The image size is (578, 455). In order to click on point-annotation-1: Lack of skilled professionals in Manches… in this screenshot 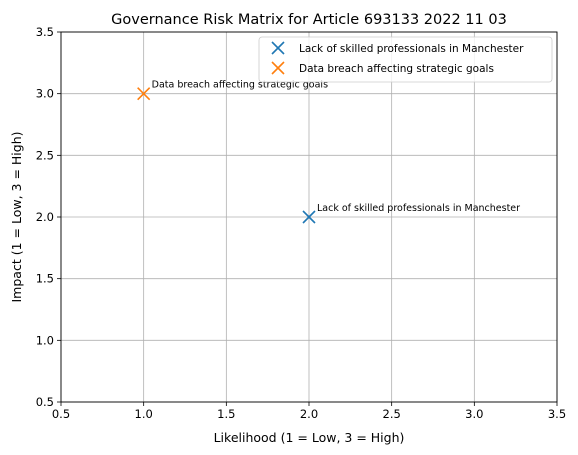, I will do `click(418, 208)`.